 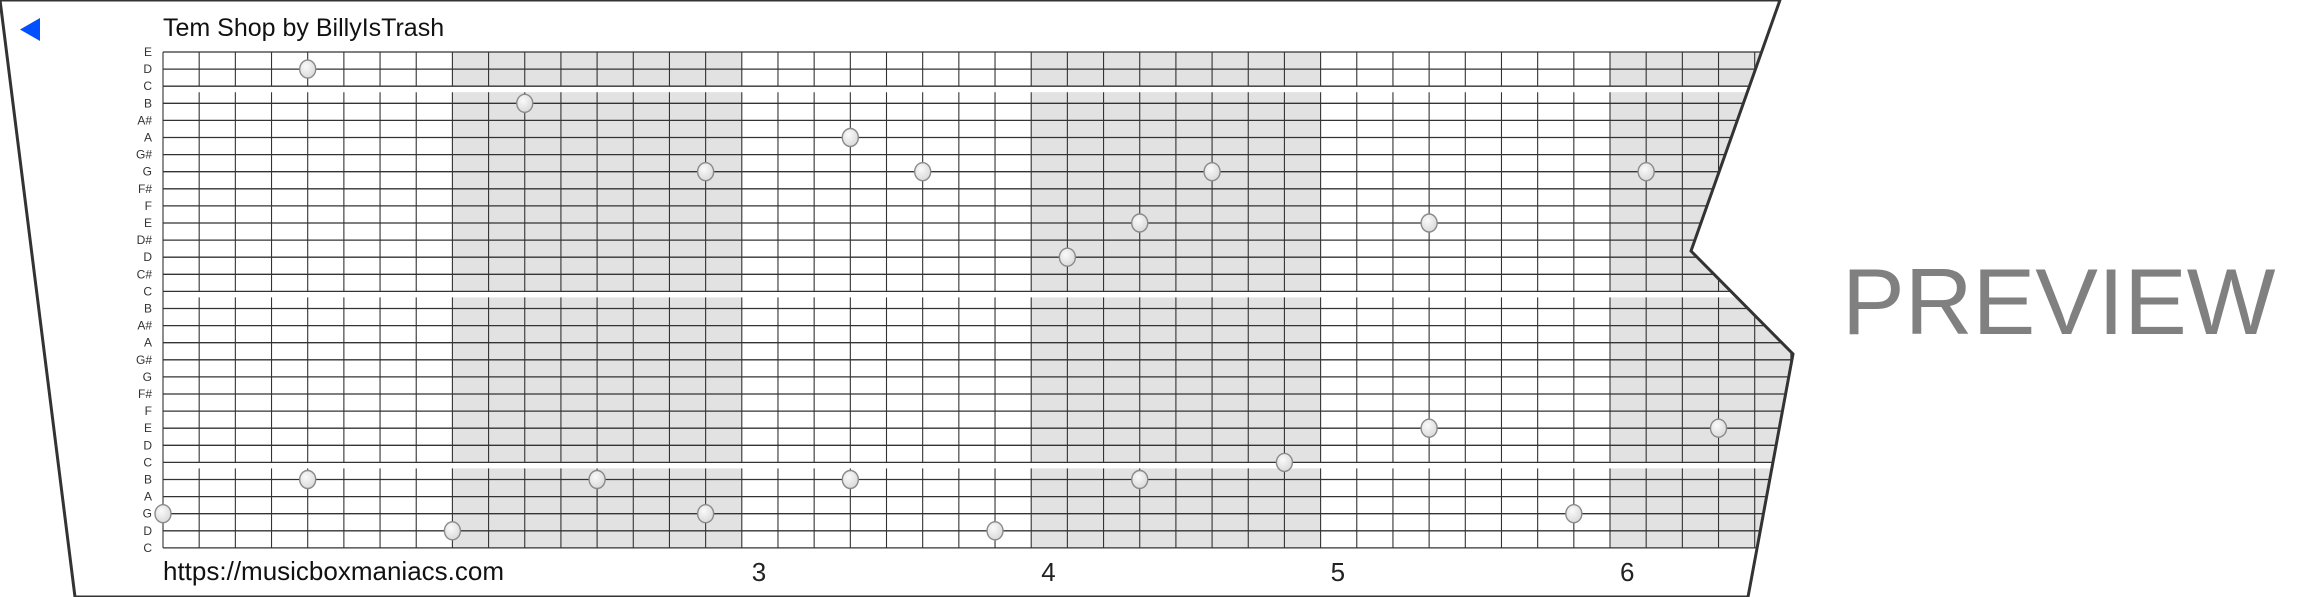 I want to click on beat-number: 5, so click(x=1338, y=572).